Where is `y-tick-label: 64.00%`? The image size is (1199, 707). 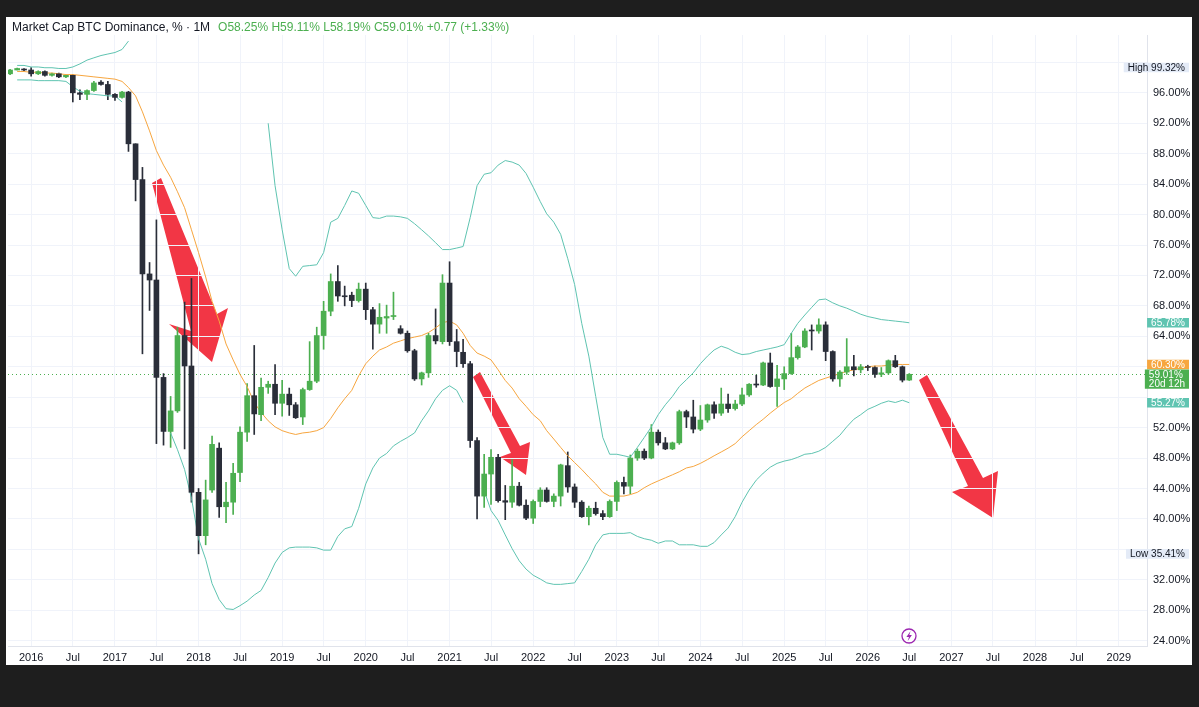 y-tick-label: 64.00% is located at coordinates (1172, 335).